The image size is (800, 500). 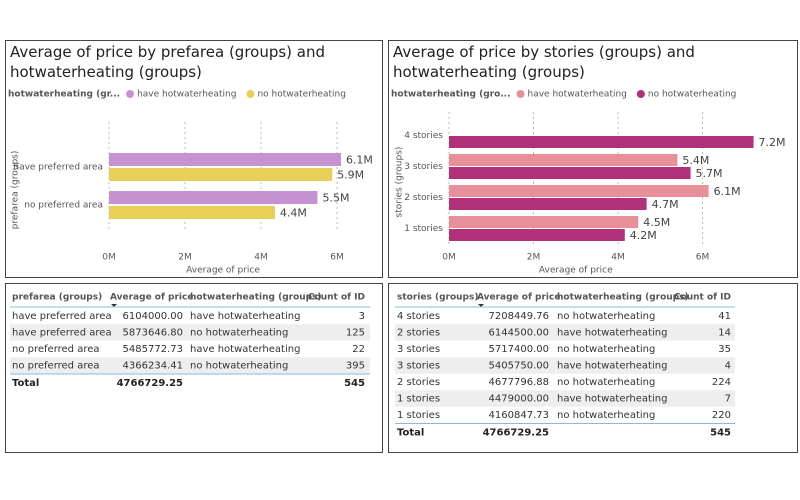 I want to click on y-axis-label: stories (groups), so click(x=400, y=182).